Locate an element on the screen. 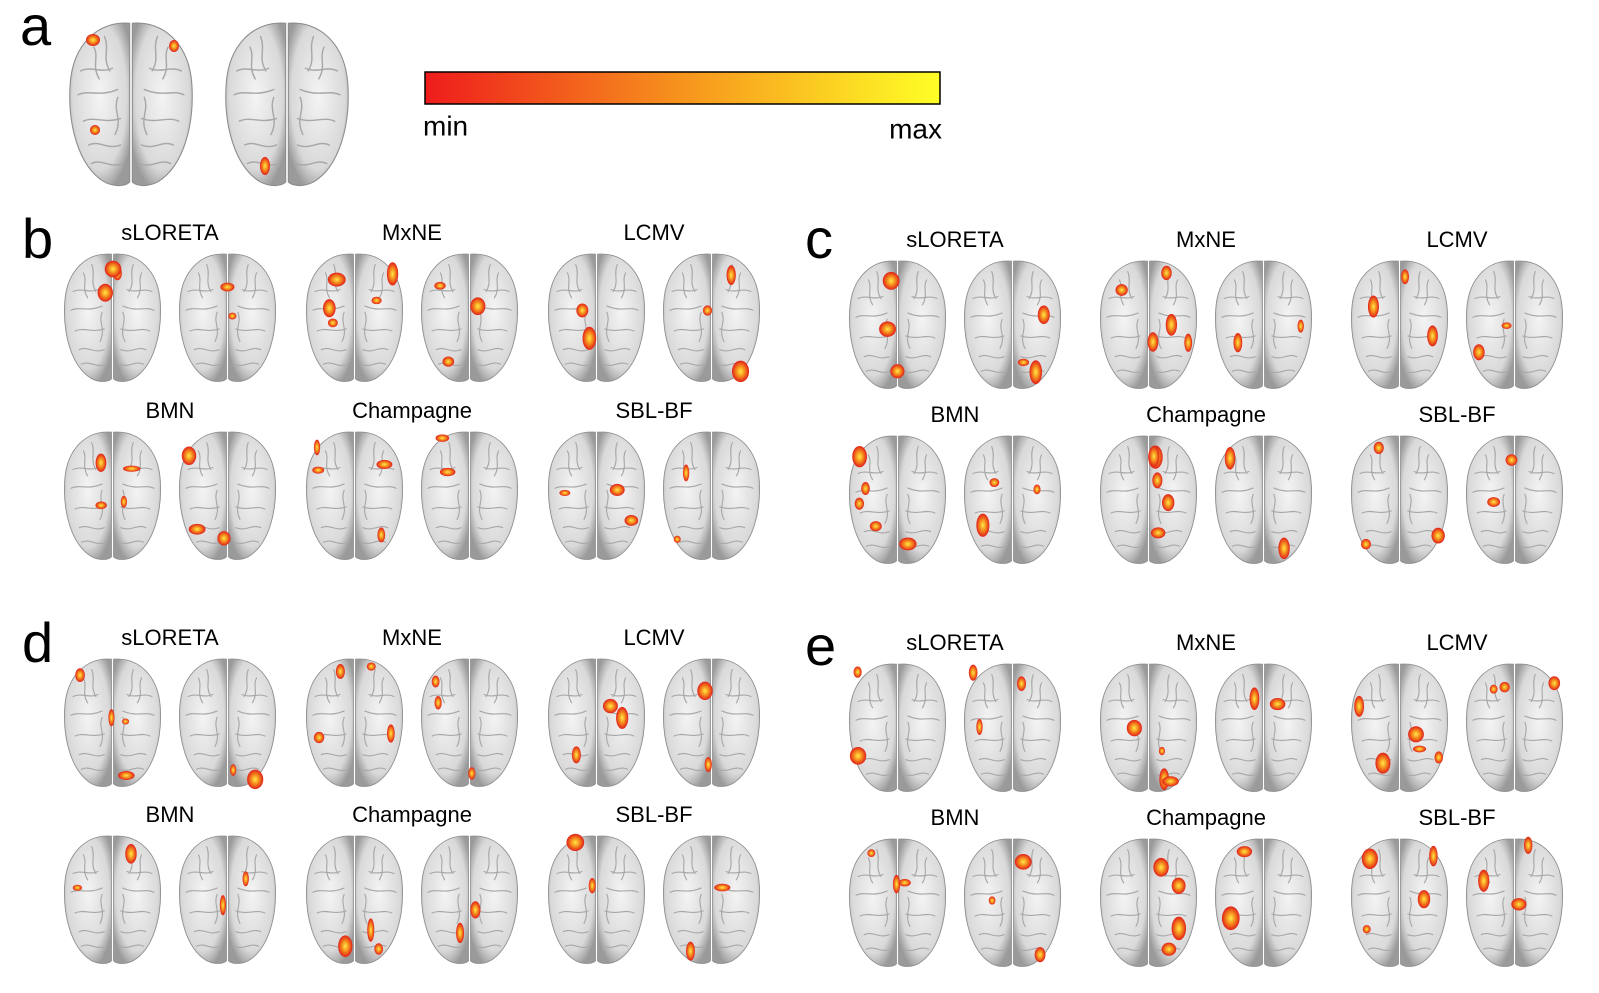 The width and height of the screenshot is (1599, 993). panel-label: d is located at coordinates (37, 642).